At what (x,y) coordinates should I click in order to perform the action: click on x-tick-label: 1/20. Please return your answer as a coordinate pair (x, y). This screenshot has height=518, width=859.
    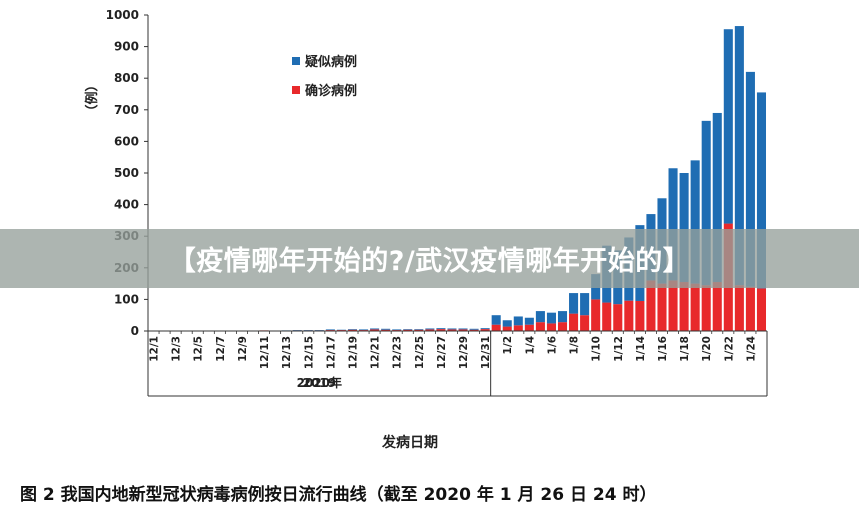
    Looking at the image, I should click on (707, 349).